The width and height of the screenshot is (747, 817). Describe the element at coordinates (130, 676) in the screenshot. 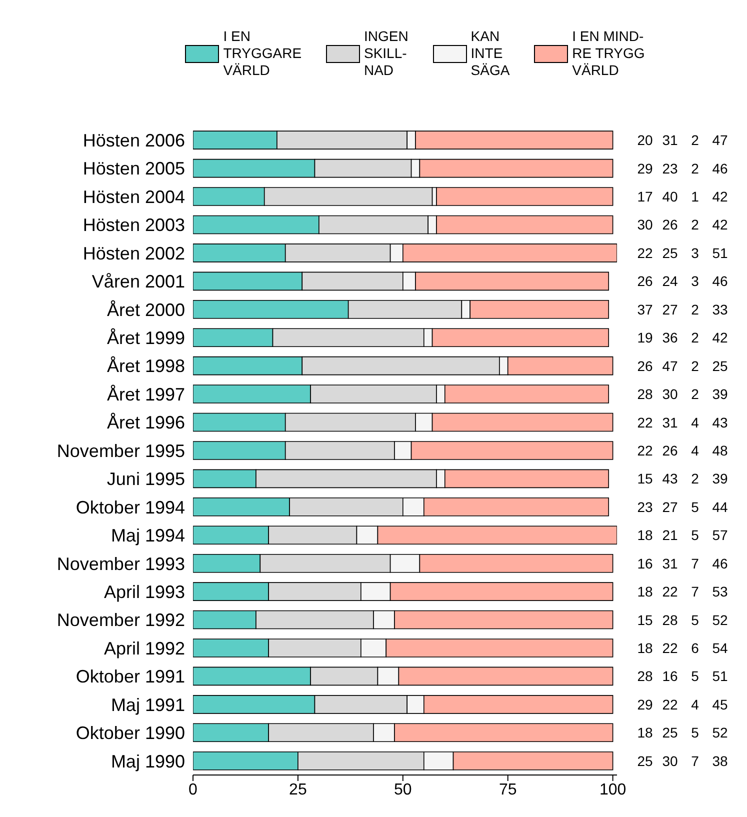

I see `y-tick-label: Oktober 1991` at that location.